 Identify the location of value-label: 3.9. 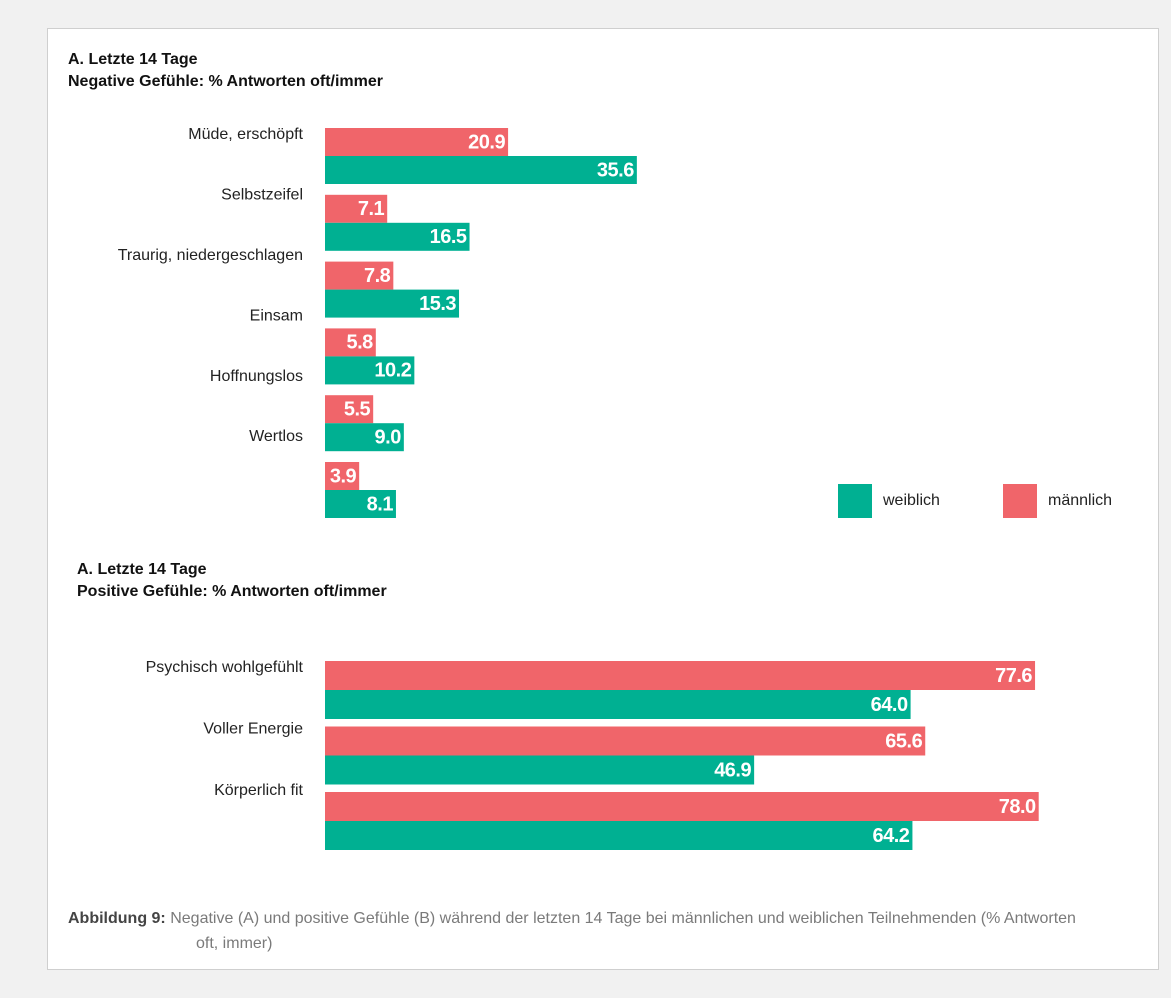
(343, 476).